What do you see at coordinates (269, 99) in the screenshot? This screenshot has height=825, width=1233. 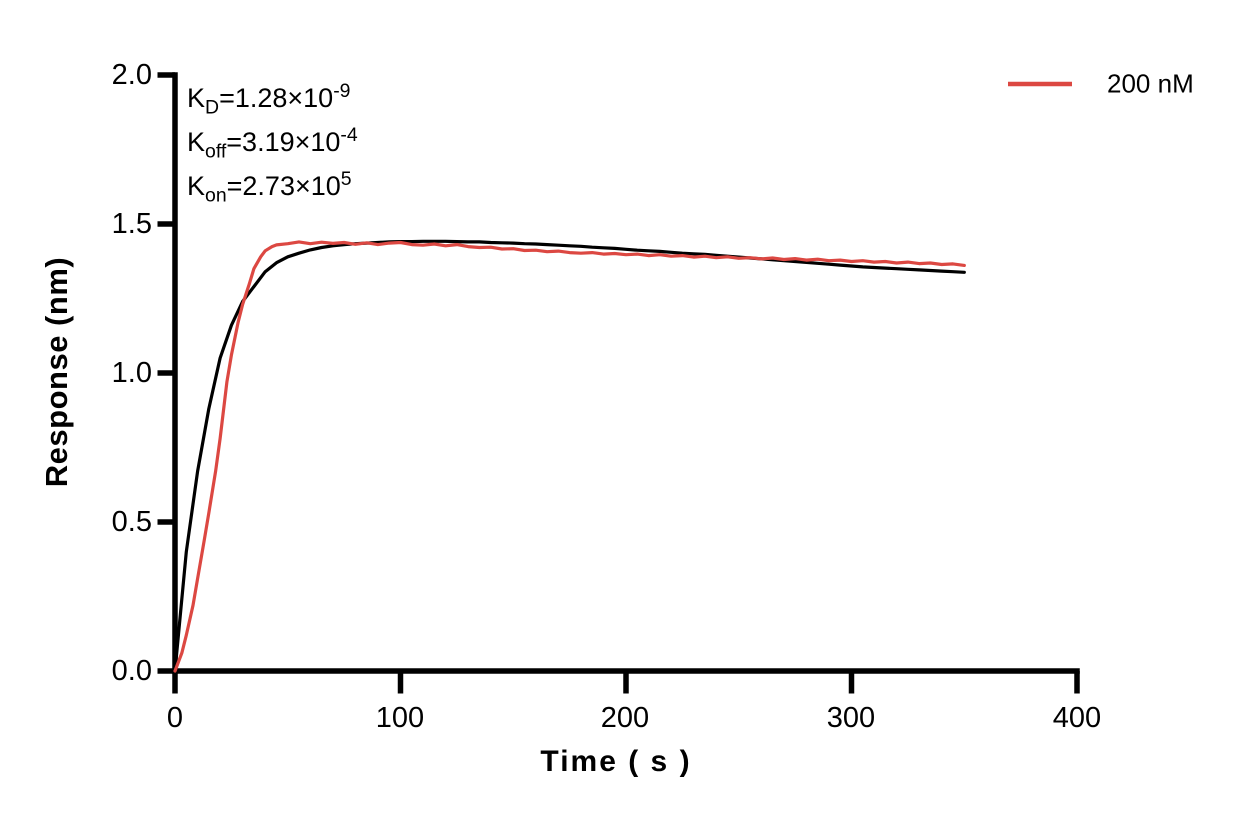 I see `kd-annotation: KD=1.28×10-9` at bounding box center [269, 99].